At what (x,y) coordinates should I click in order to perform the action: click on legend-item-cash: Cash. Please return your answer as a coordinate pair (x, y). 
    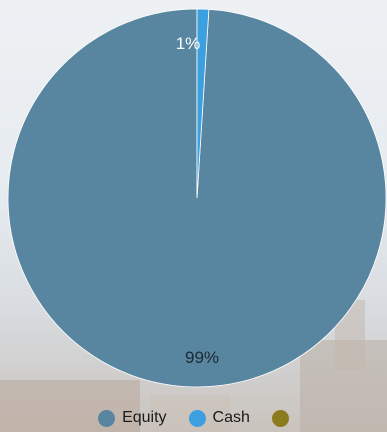
    Looking at the image, I should click on (219, 418).